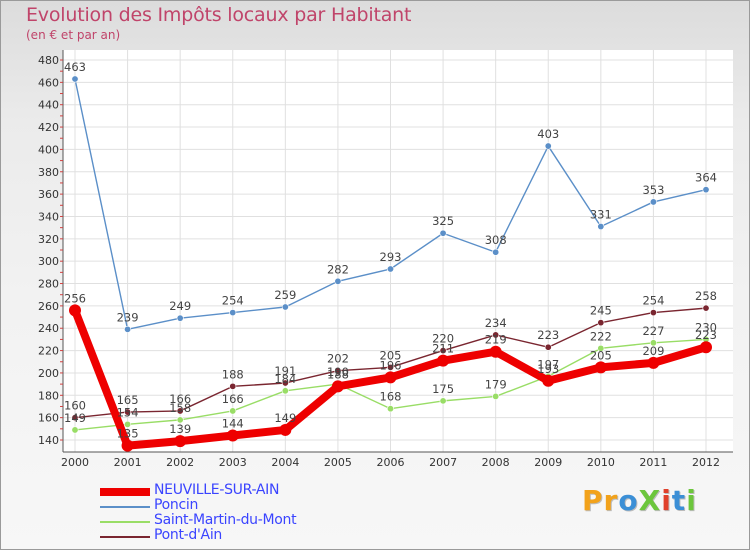 The height and width of the screenshot is (550, 750). Describe the element at coordinates (48, 418) in the screenshot. I see `y-tick-label: 160` at that location.